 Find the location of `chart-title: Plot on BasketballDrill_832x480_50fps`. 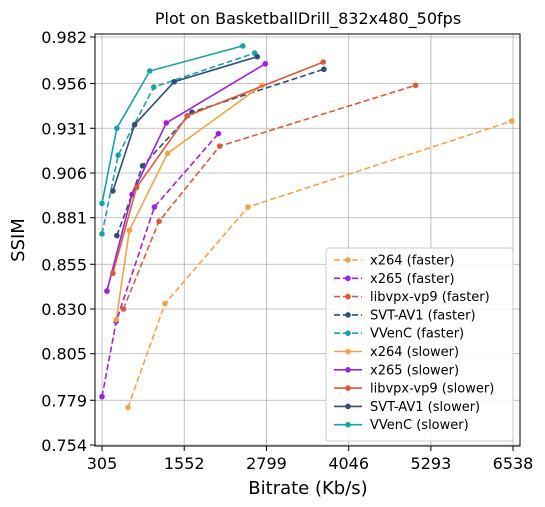

chart-title: Plot on BasketballDrill_832x480_50fps is located at coordinates (308, 19).